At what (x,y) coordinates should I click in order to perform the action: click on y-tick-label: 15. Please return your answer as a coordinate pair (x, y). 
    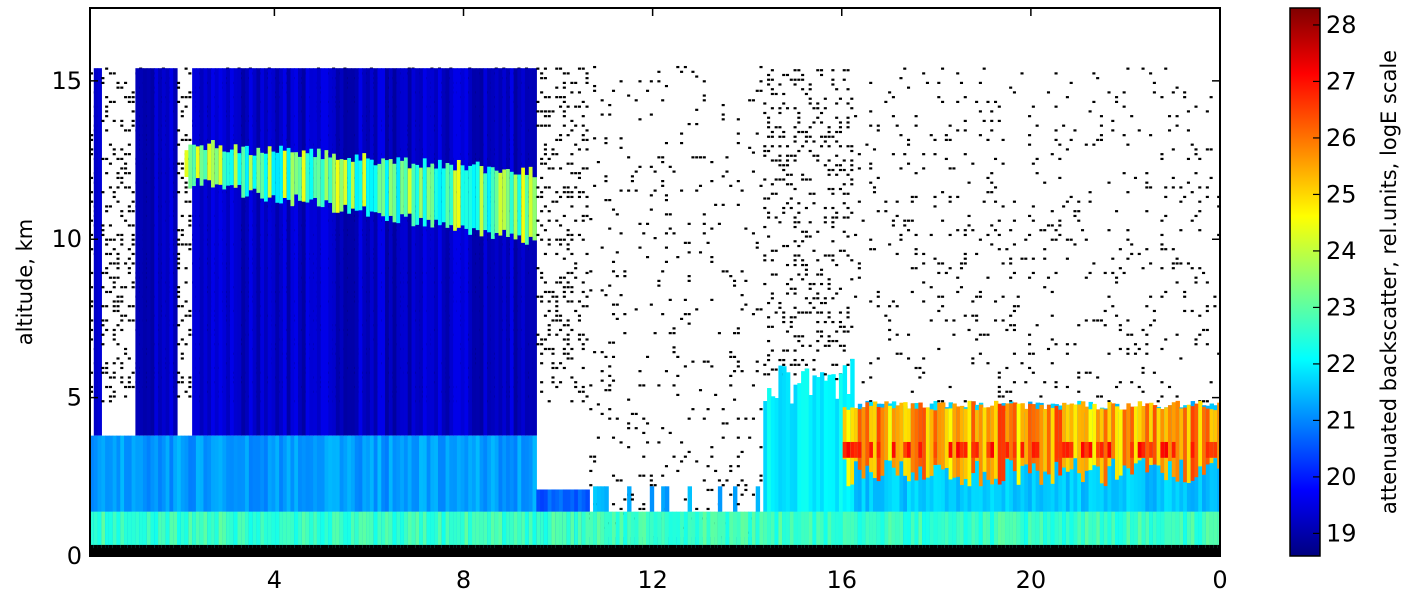
    Looking at the image, I should click on (66, 81).